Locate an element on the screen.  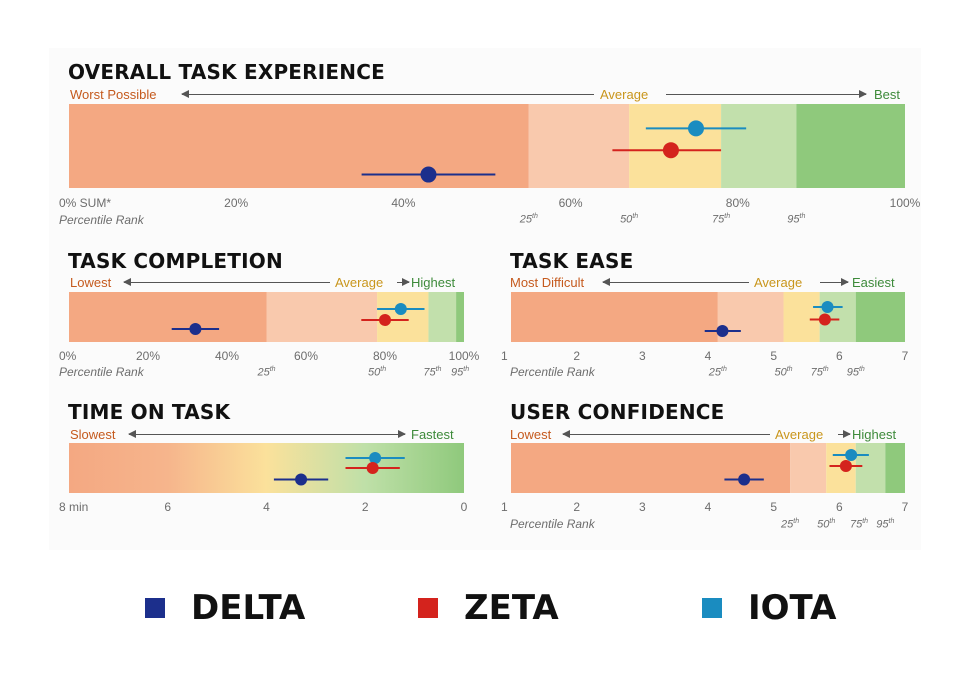
tick-label-completion-5: 100% is located at coordinates (464, 356).